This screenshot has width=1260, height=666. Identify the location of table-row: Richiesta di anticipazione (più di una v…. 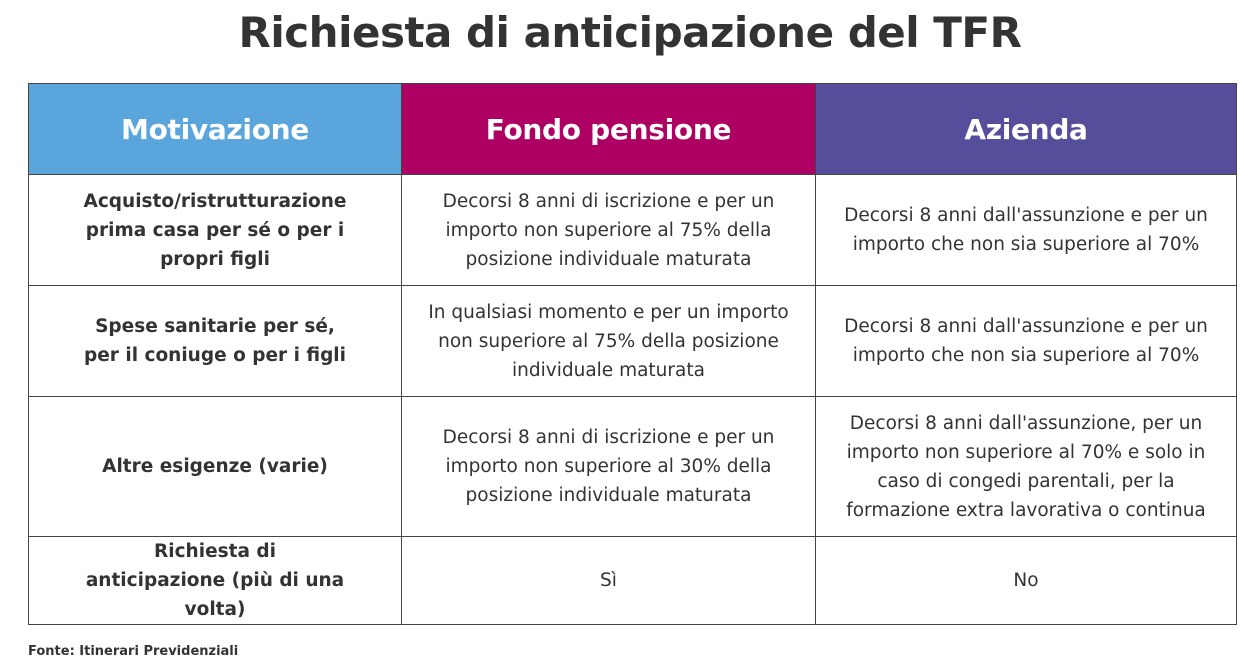
(632, 580).